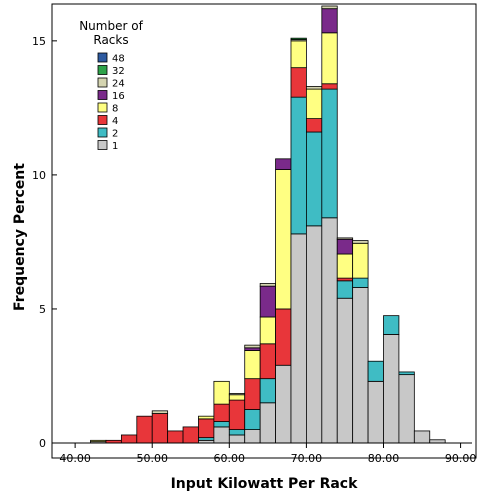 The image size is (480, 500). What do you see at coordinates (230, 458) in the screenshot?
I see `x-tick-label: 60.00` at bounding box center [230, 458].